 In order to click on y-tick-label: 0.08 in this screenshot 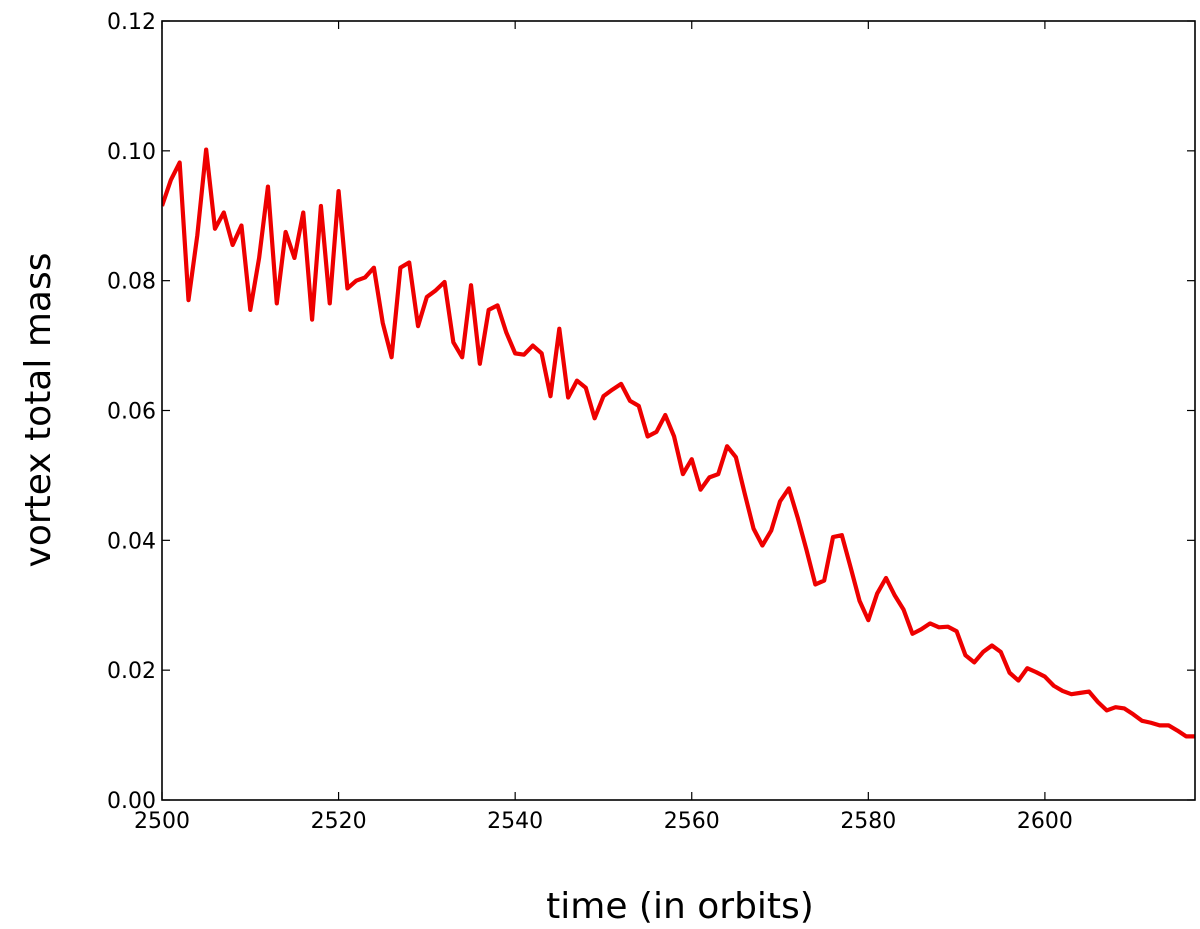, I will do `click(131, 282)`.